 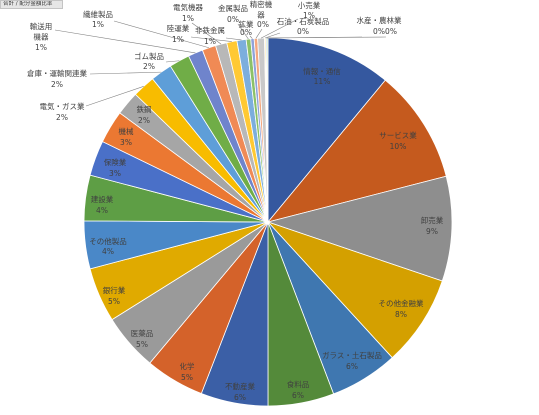 I want to click on slice-name-label-22: 陸運業, so click(x=178, y=28).